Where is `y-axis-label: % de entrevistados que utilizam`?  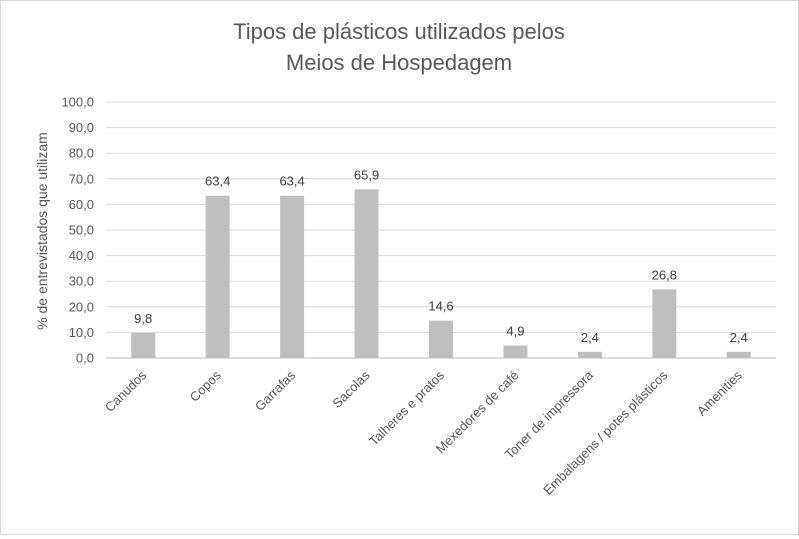
y-axis-label: % de entrevistados que utilizam is located at coordinates (42, 231).